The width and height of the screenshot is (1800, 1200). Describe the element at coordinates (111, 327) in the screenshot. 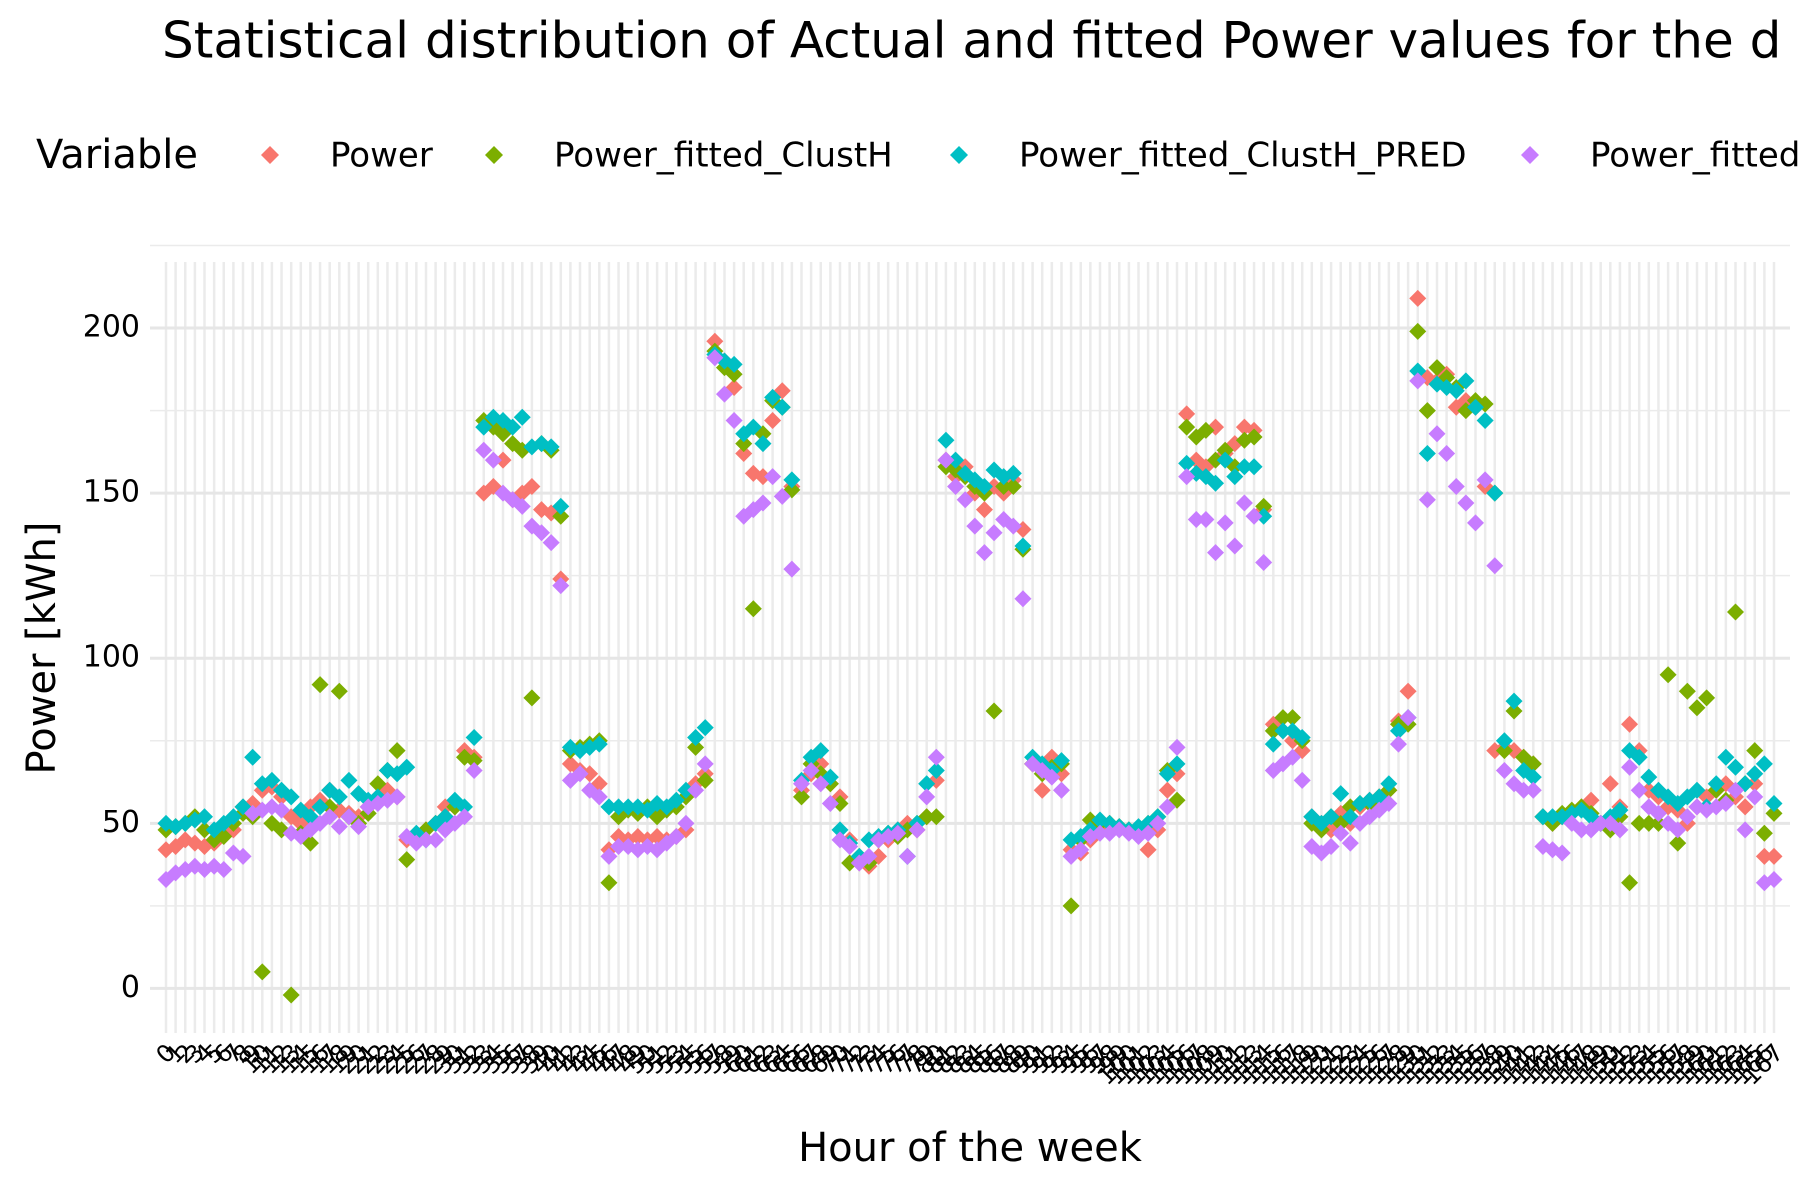

I see `y-tick-label: 200` at that location.